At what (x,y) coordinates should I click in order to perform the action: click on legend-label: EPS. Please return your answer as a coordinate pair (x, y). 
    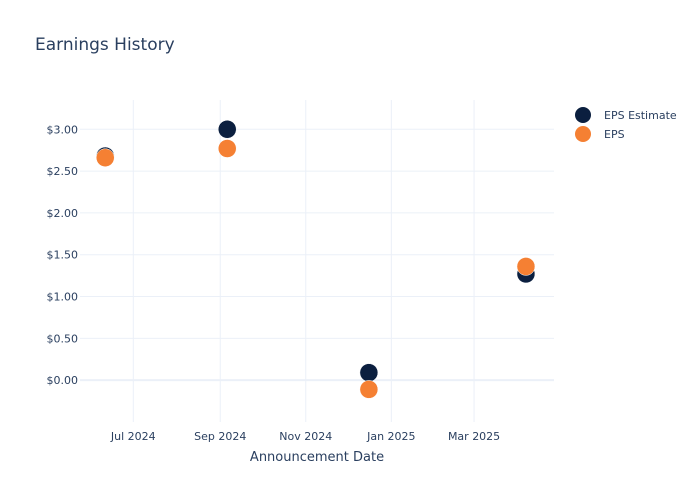
    Looking at the image, I should click on (614, 134).